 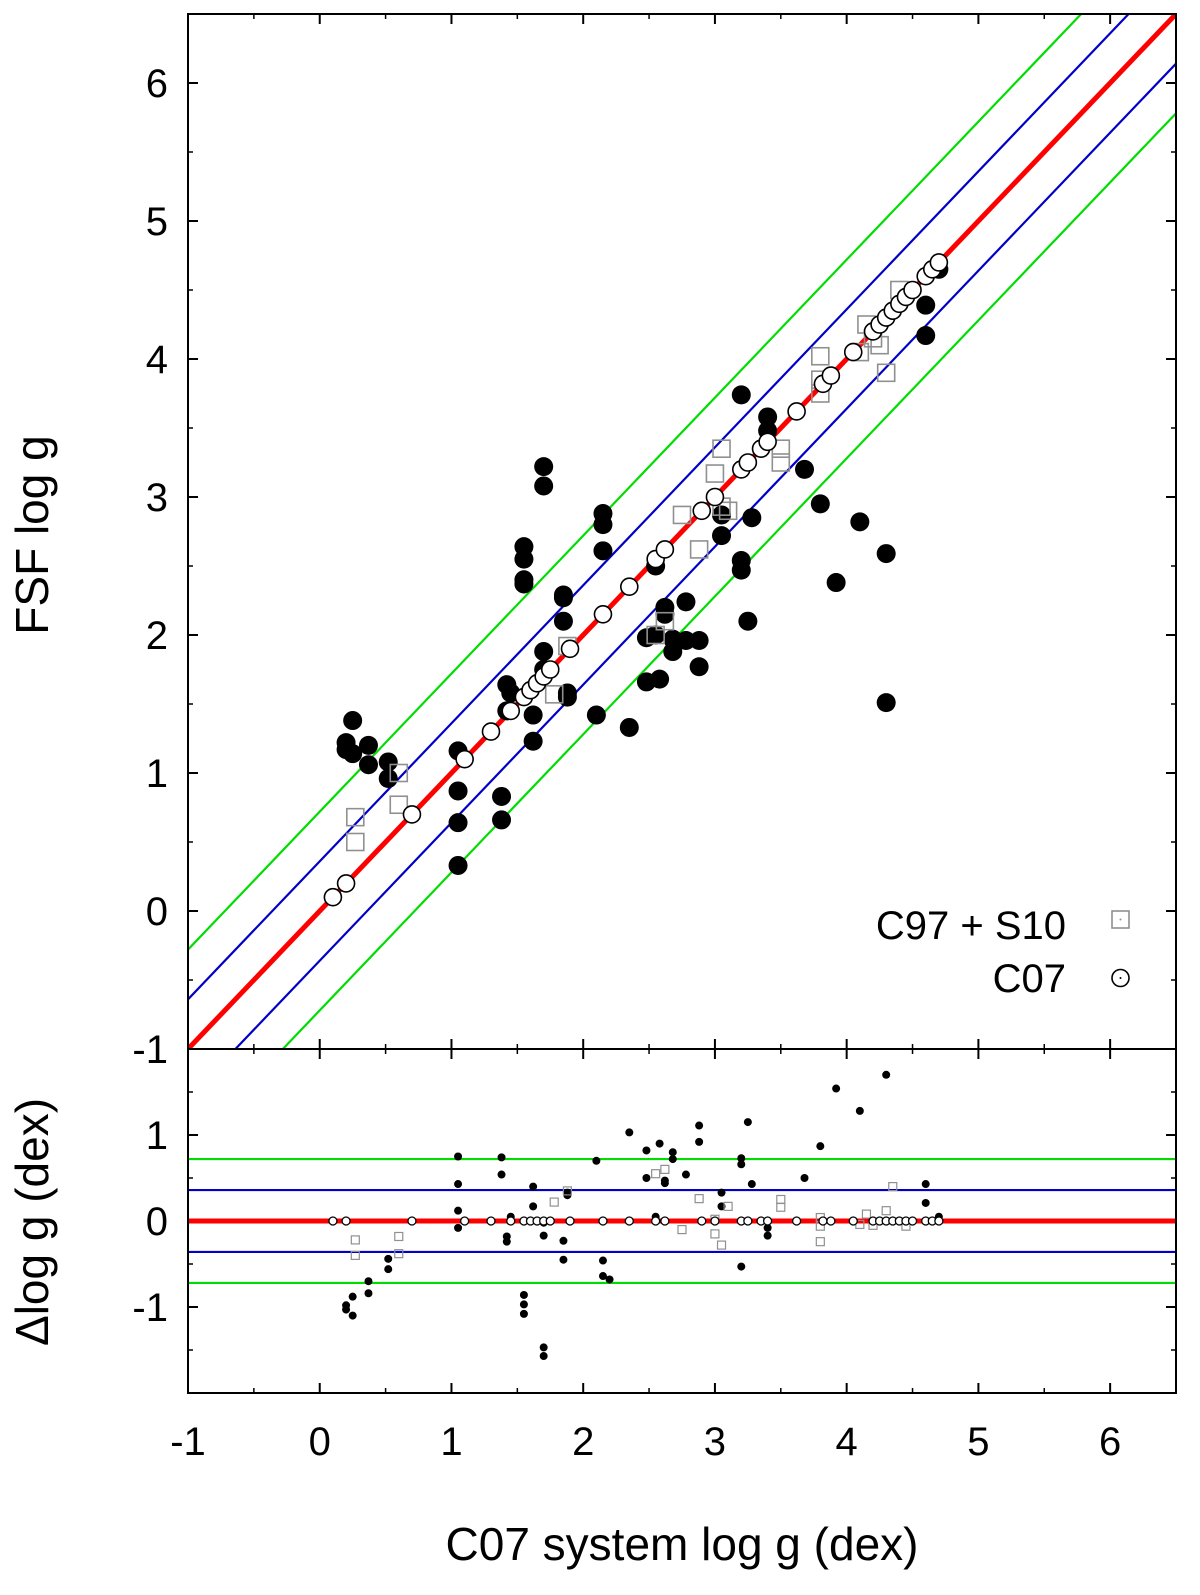 I want to click on top-y-tick-label: 5, so click(x=157, y=222).